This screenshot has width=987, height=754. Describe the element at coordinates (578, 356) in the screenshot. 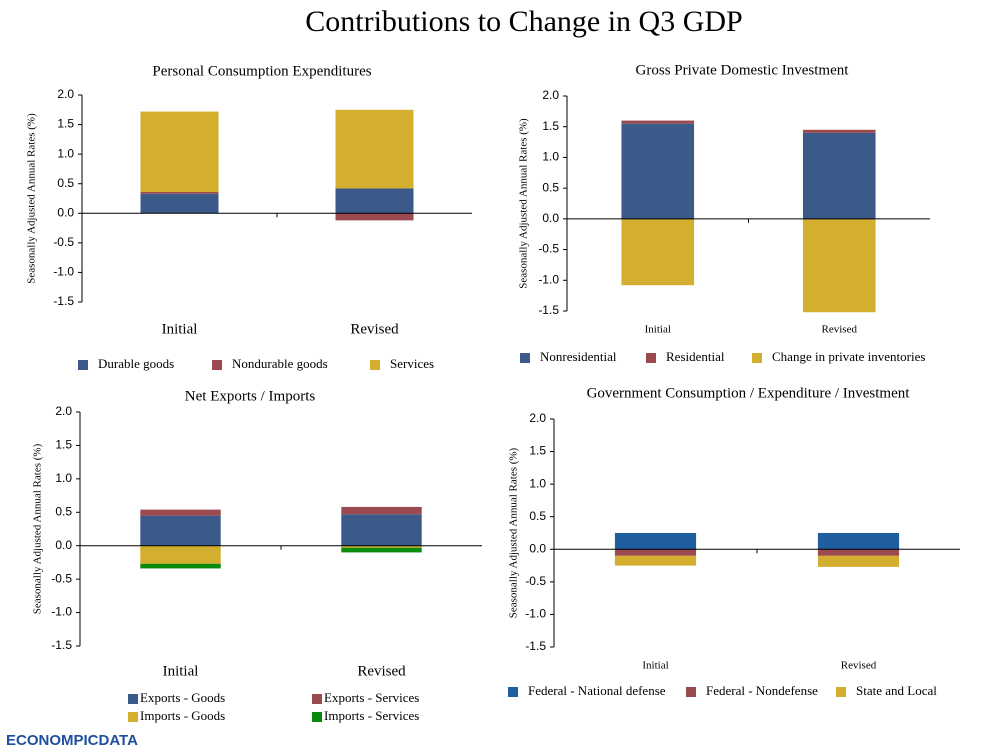

I see `legend-label: Nonresidential` at that location.